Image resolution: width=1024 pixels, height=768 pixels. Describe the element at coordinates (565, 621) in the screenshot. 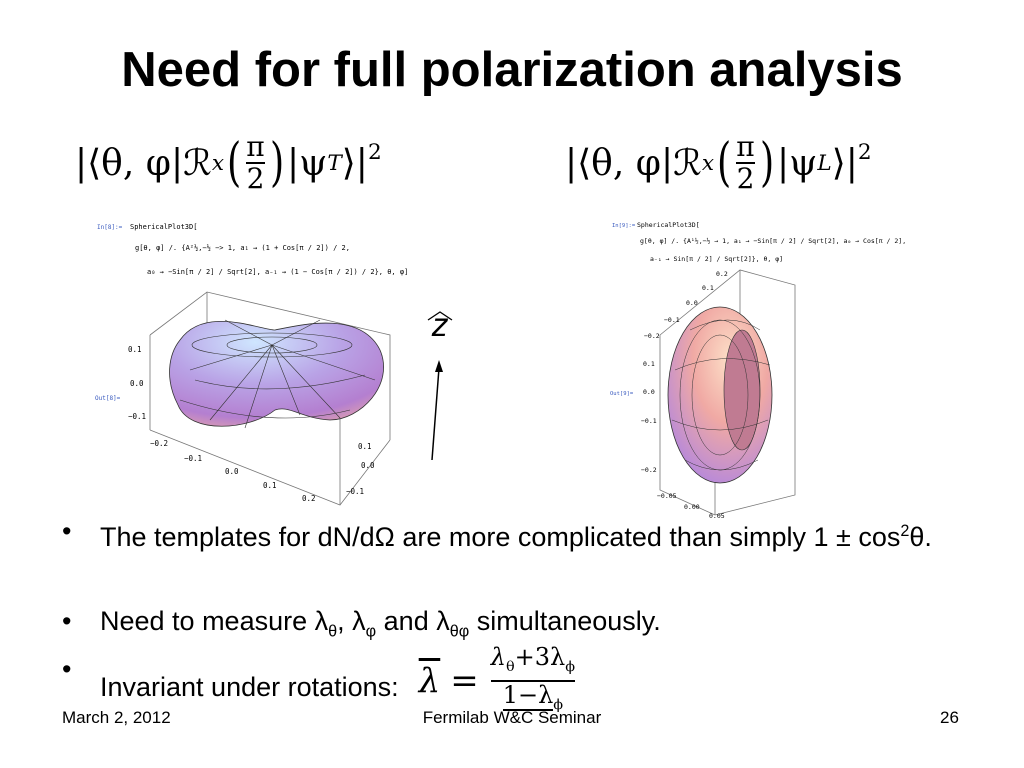

I see `bullet-text: simultaneously.` at that location.